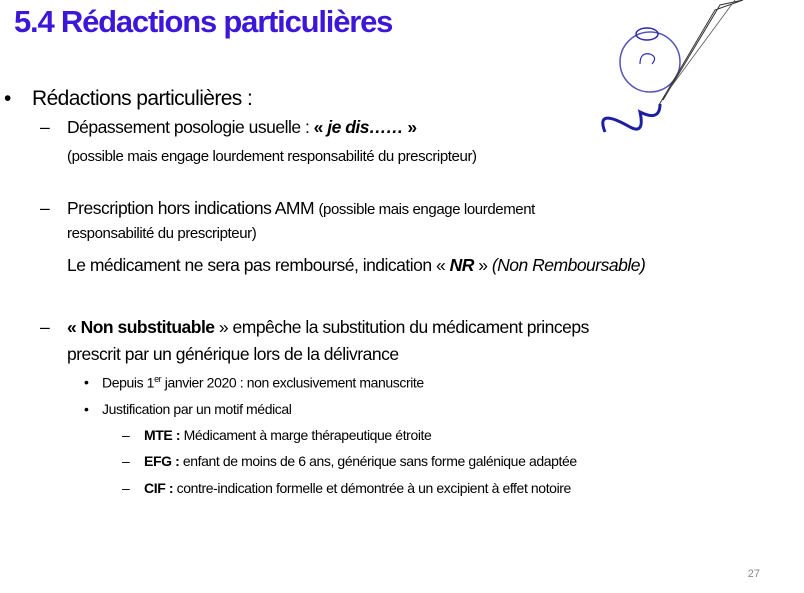 The width and height of the screenshot is (804, 593). What do you see at coordinates (197, 409) in the screenshot?
I see `sub-justification: Justification par un motif médical` at bounding box center [197, 409].